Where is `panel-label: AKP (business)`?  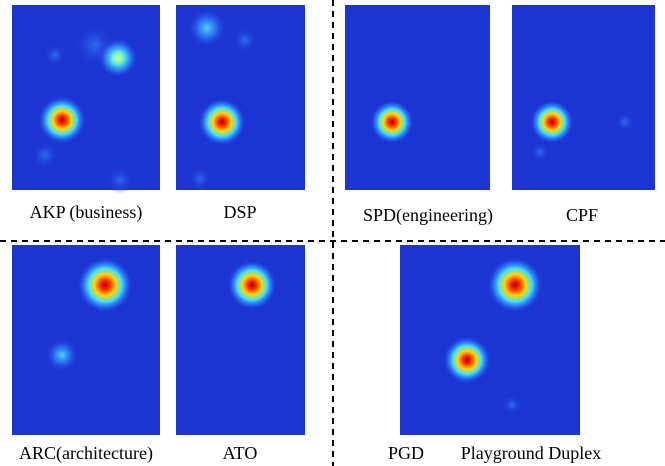 panel-label: AKP (business) is located at coordinates (86, 212).